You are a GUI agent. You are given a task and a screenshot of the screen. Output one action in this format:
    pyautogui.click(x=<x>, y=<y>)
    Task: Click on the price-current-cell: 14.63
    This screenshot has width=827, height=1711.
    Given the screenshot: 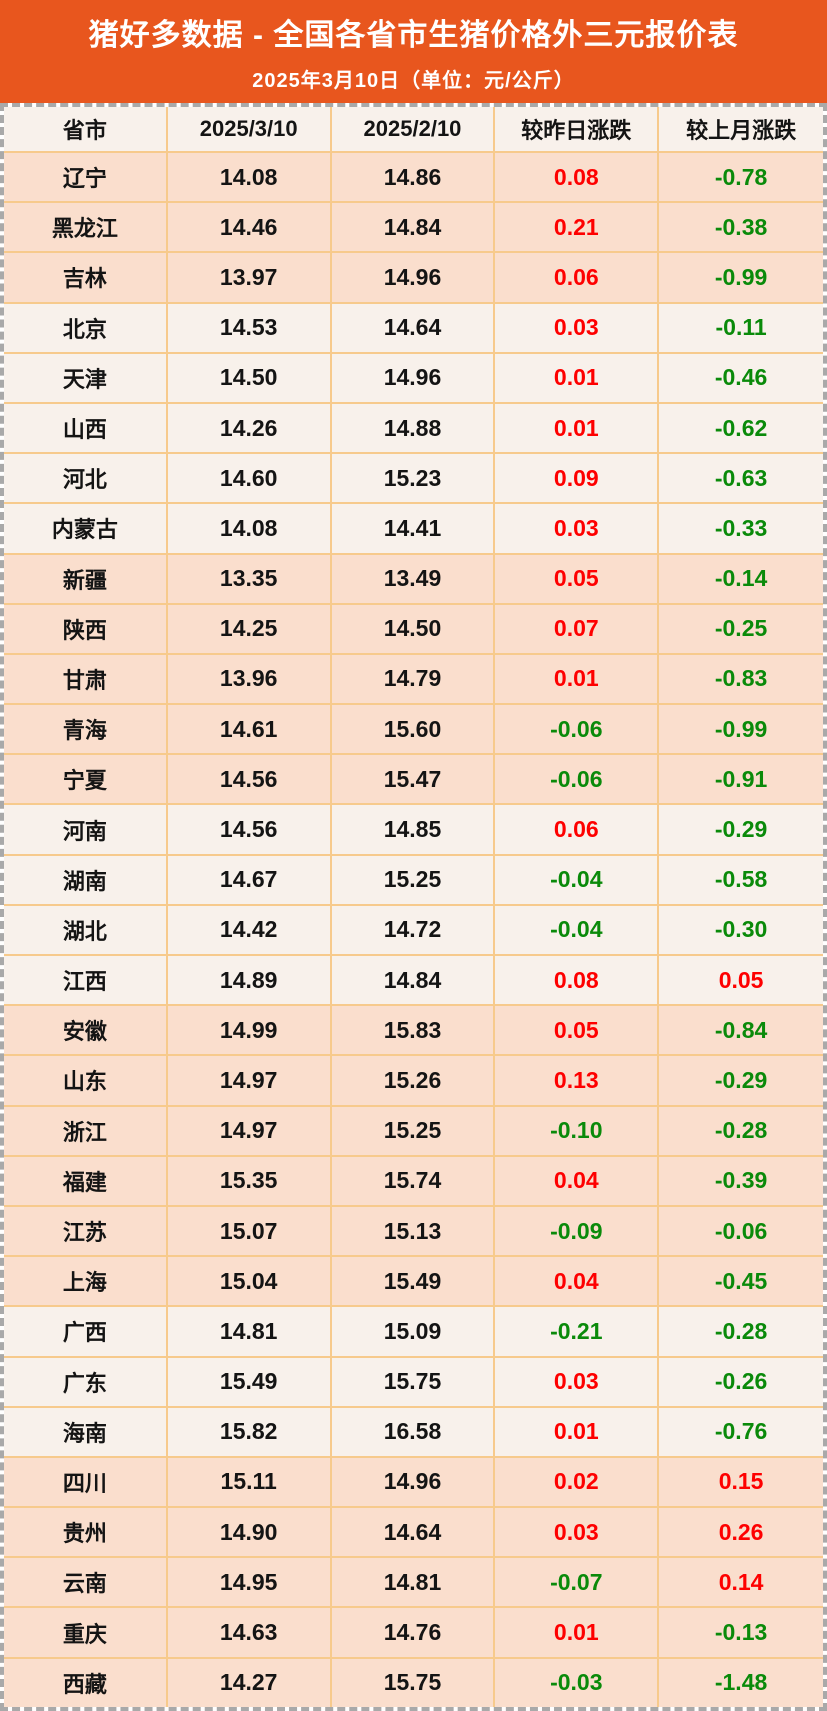 What is the action you would take?
    pyautogui.click(x=250, y=1632)
    